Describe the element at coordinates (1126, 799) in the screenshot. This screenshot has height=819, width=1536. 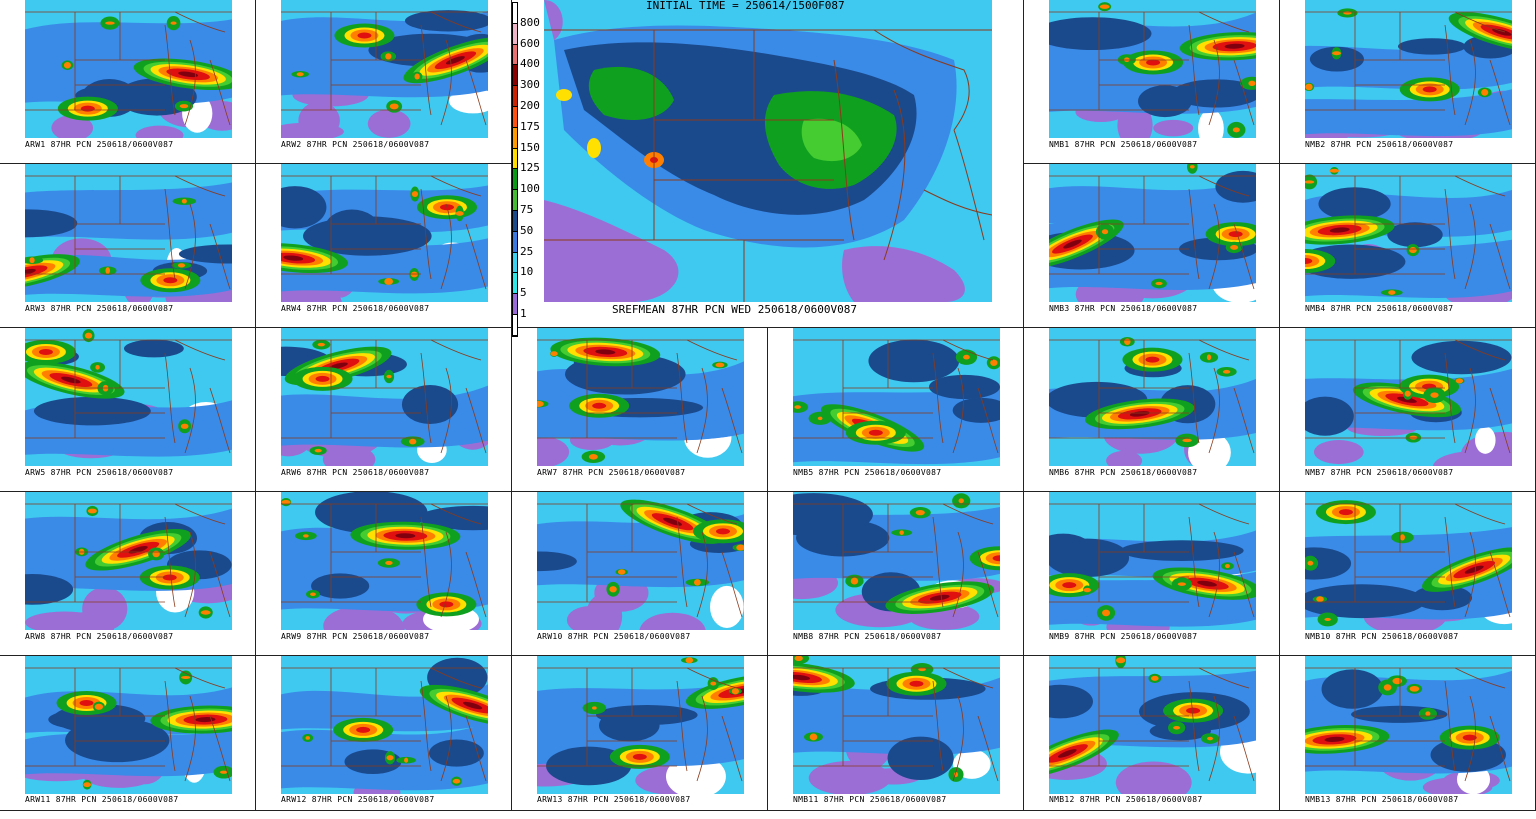
I see `panel-caption: NMB12 87HR PCN 250618/0600V087` at that location.